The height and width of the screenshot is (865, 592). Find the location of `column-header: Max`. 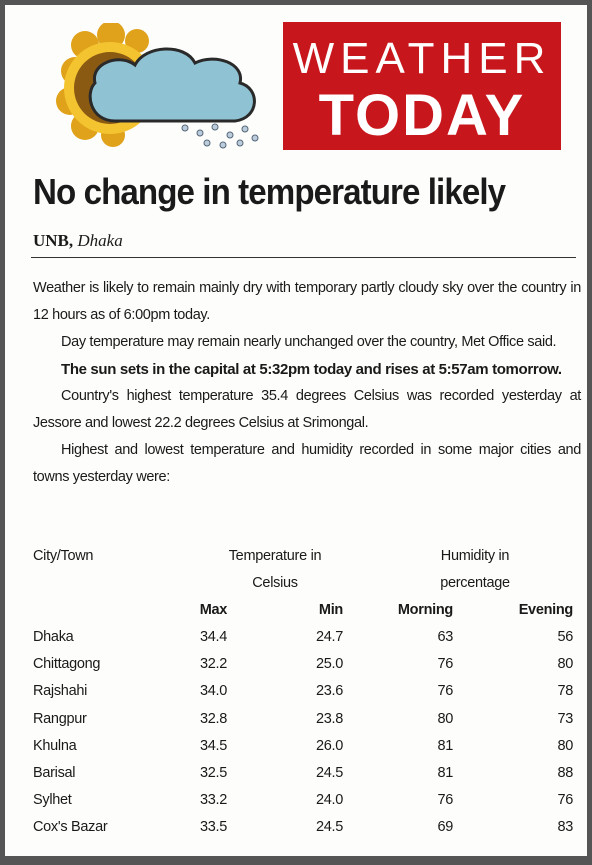

column-header: Max is located at coordinates (213, 610).